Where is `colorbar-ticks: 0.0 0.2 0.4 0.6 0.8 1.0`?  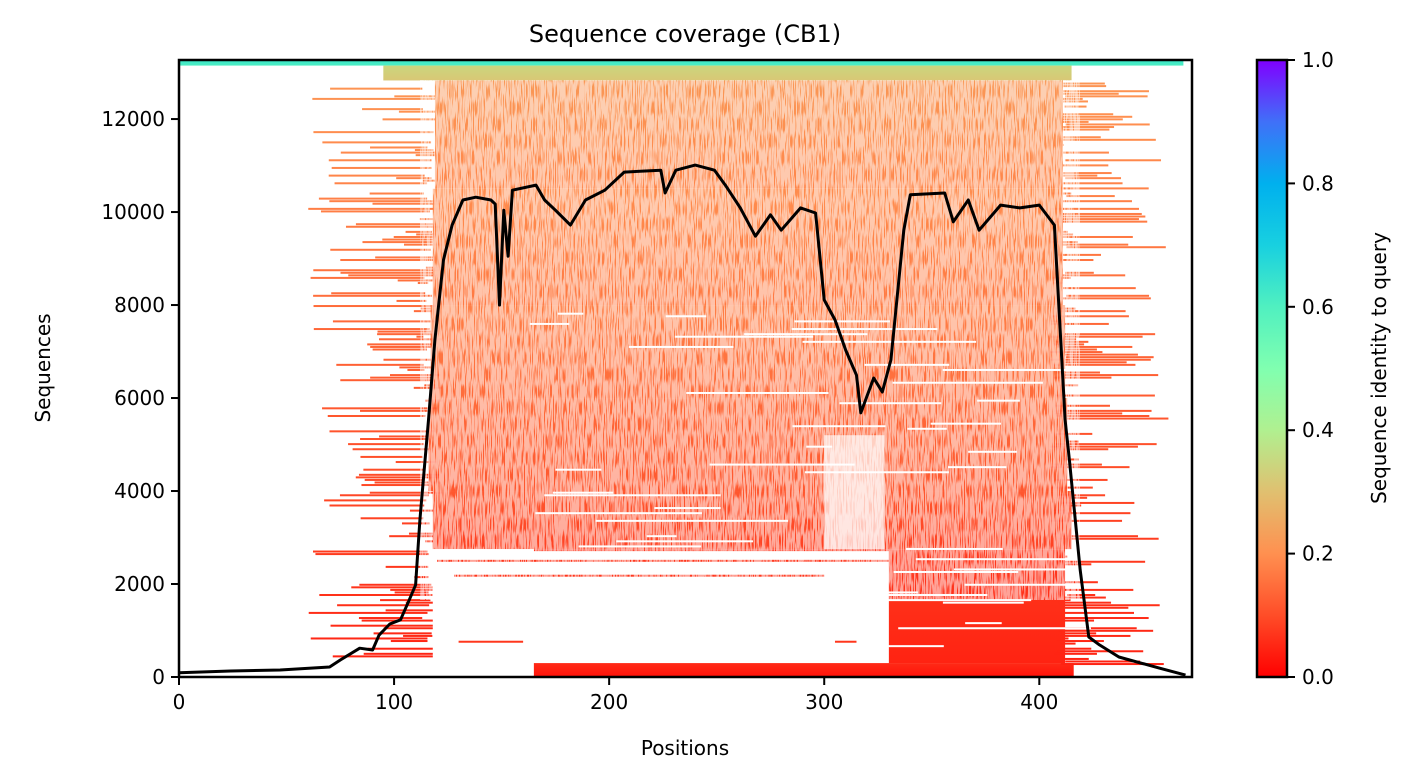 colorbar-ticks: 0.0 0.2 0.4 0.6 0.8 1.0 is located at coordinates (1310, 368).